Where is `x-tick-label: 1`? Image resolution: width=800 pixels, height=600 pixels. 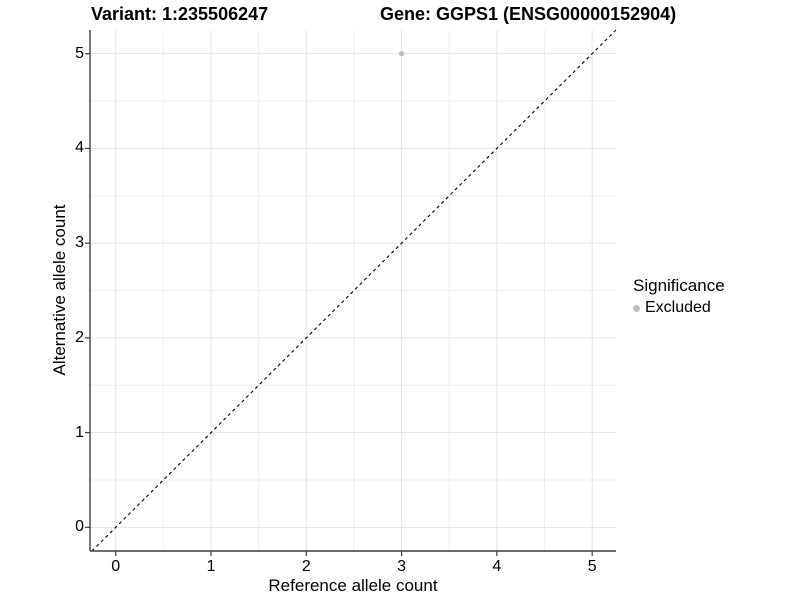
x-tick-label: 1 is located at coordinates (211, 566).